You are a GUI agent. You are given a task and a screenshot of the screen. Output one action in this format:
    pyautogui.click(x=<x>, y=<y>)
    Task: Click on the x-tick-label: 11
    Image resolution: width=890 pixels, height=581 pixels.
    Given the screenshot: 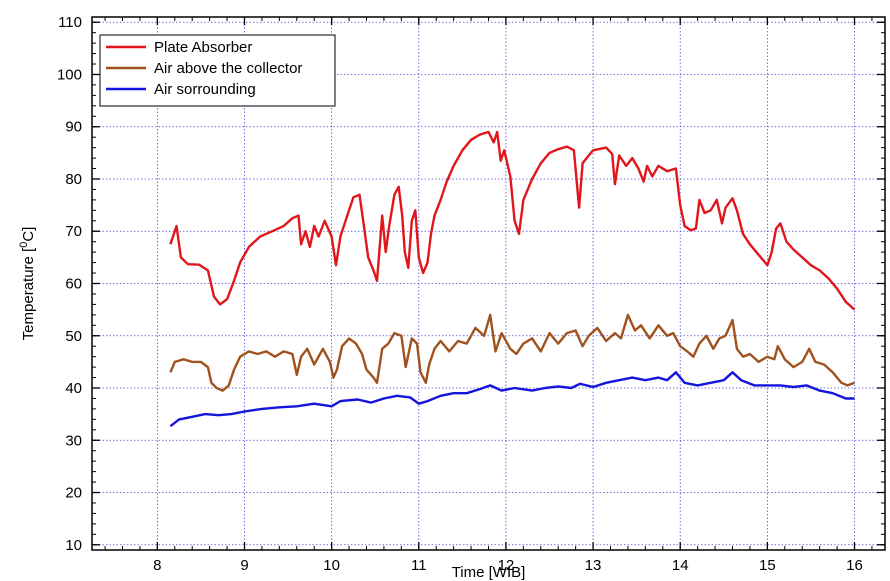 What is the action you would take?
    pyautogui.click(x=419, y=565)
    